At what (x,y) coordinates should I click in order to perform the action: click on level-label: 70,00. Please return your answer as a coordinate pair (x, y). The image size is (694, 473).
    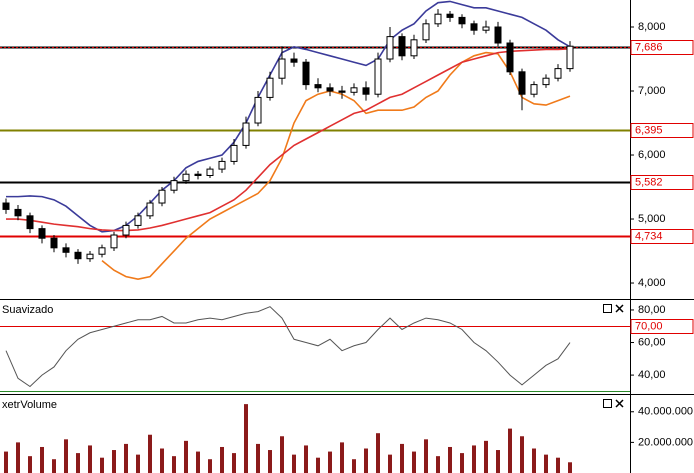
    Looking at the image, I should click on (649, 326).